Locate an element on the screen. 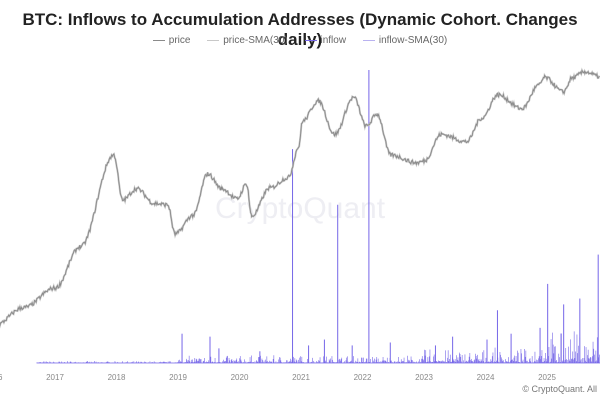 The width and height of the screenshot is (600, 400). x-tick-label: 2024 is located at coordinates (486, 377).